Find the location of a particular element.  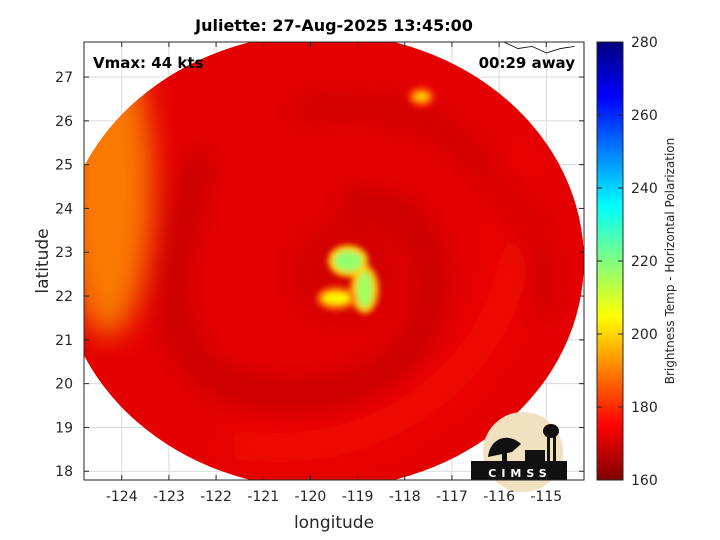

x-tick-label: -121 is located at coordinates (263, 497).